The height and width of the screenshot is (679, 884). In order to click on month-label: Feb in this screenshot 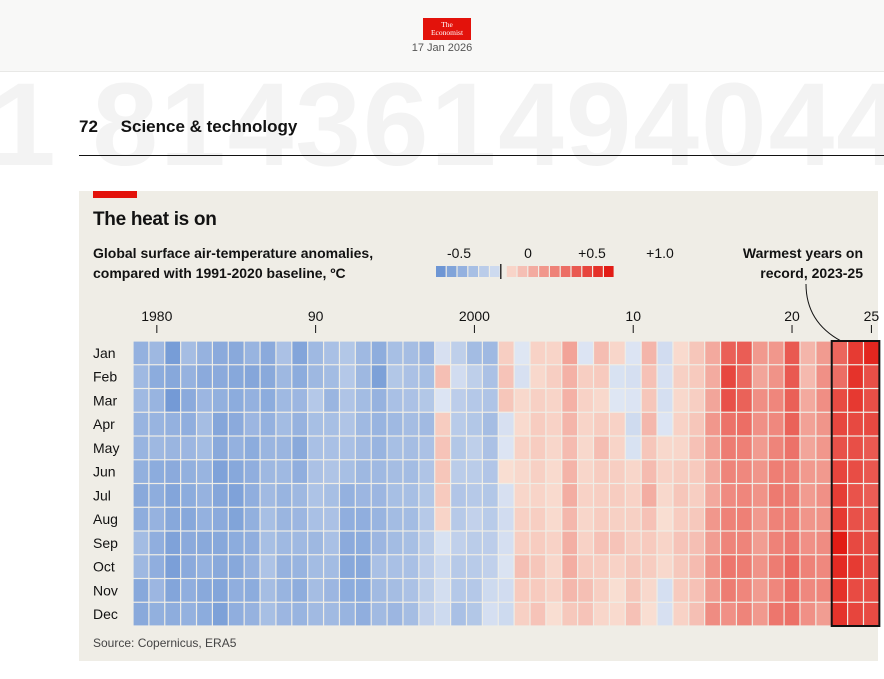, I will do `click(105, 377)`.